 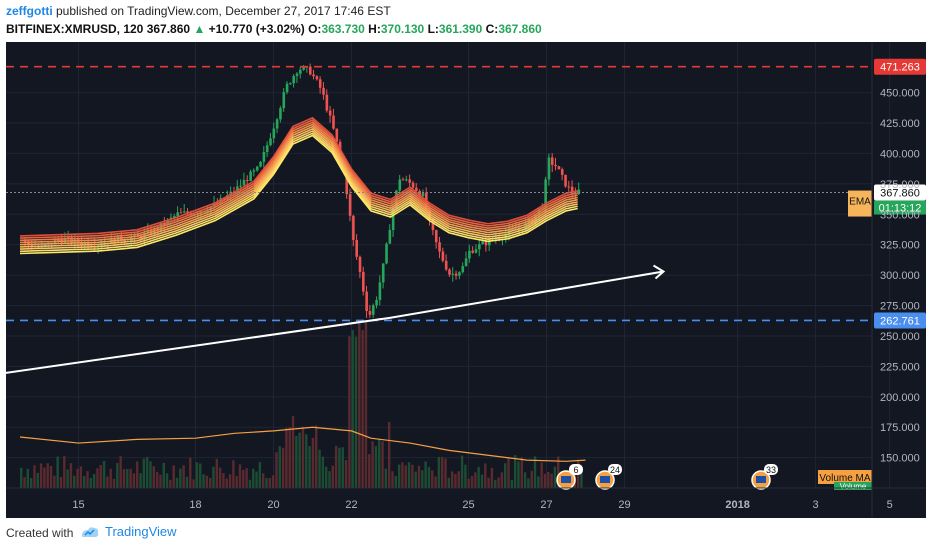 I want to click on last-price: 367.860, so click(x=168, y=29).